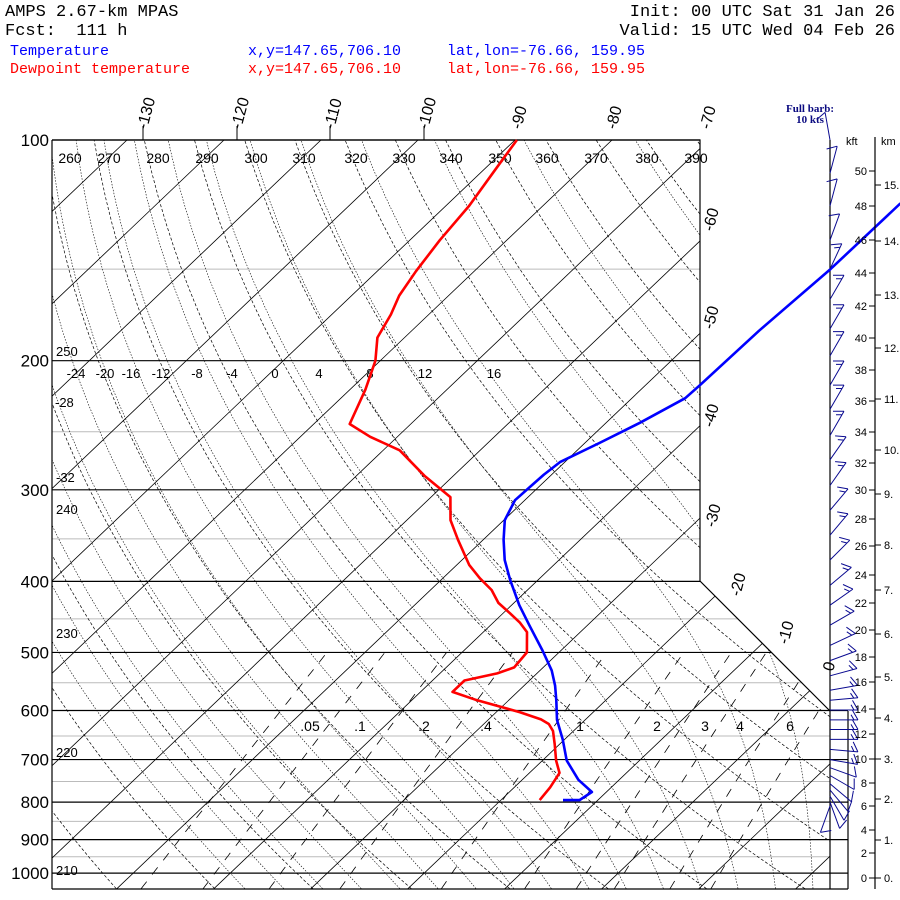  I want to click on dry-adiabat-label-left: 230, so click(67, 633).